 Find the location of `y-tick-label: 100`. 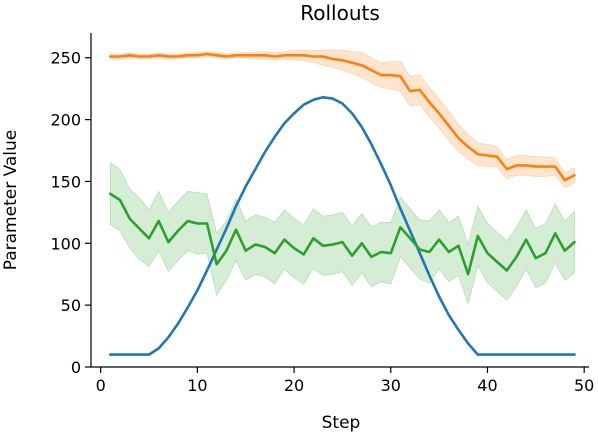

y-tick-label: 100 is located at coordinates (65, 243).